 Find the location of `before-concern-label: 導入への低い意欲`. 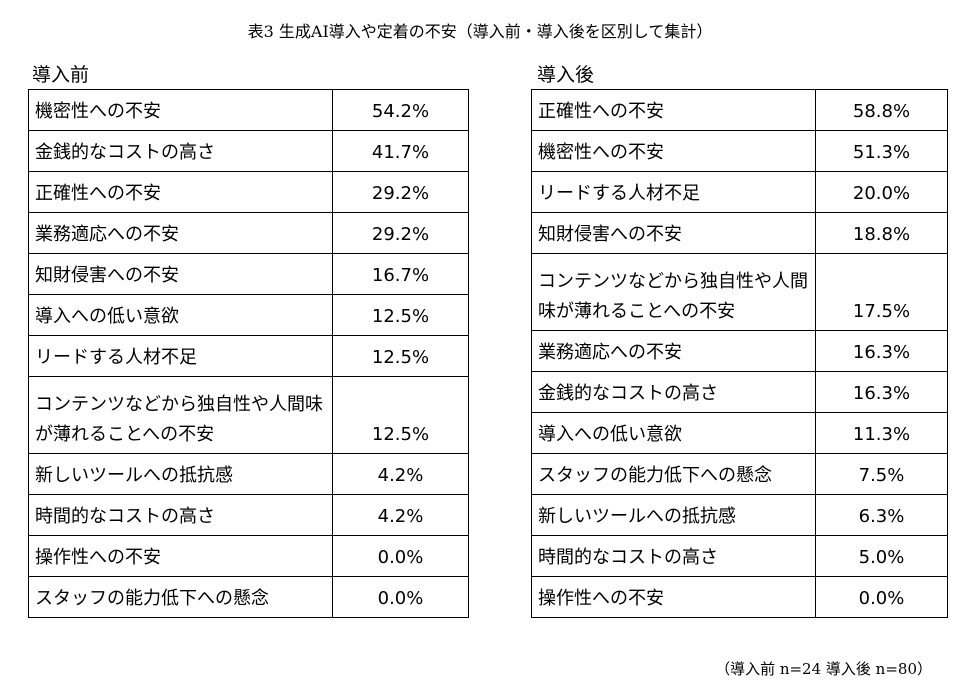

before-concern-label: 導入への低い意欲 is located at coordinates (180, 315).